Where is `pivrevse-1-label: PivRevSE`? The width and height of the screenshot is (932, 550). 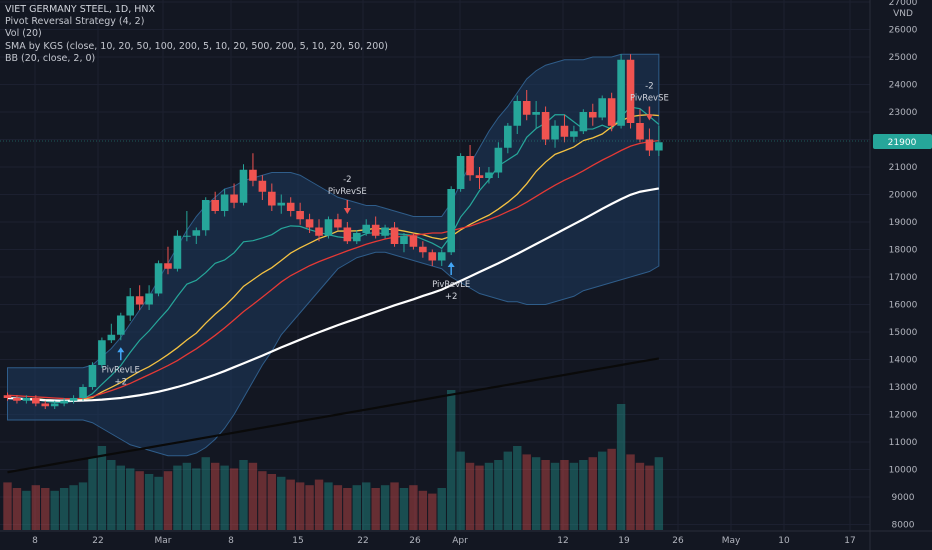 pivrevse-1-label: PivRevSE is located at coordinates (347, 192).